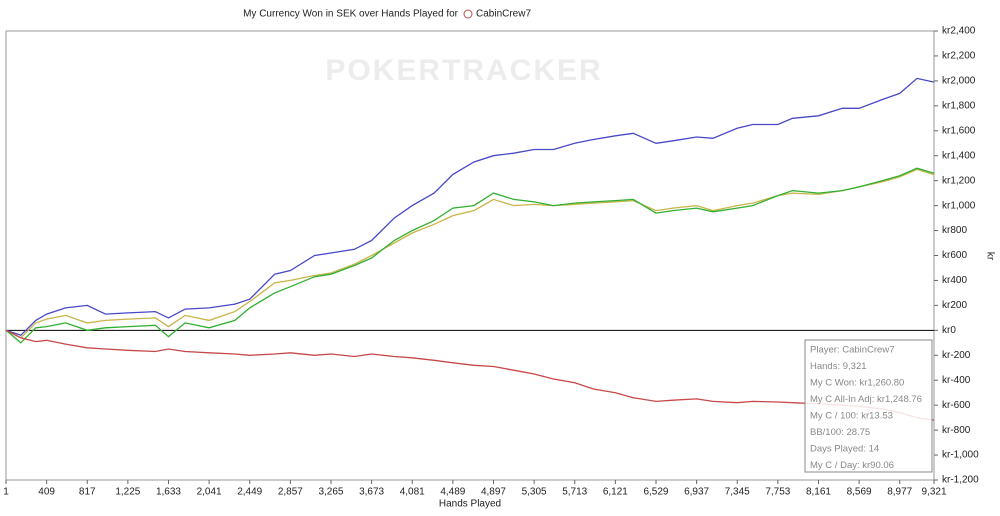  What do you see at coordinates (933, 492) in the screenshot?
I see `x-tick-label: 9,321` at bounding box center [933, 492].